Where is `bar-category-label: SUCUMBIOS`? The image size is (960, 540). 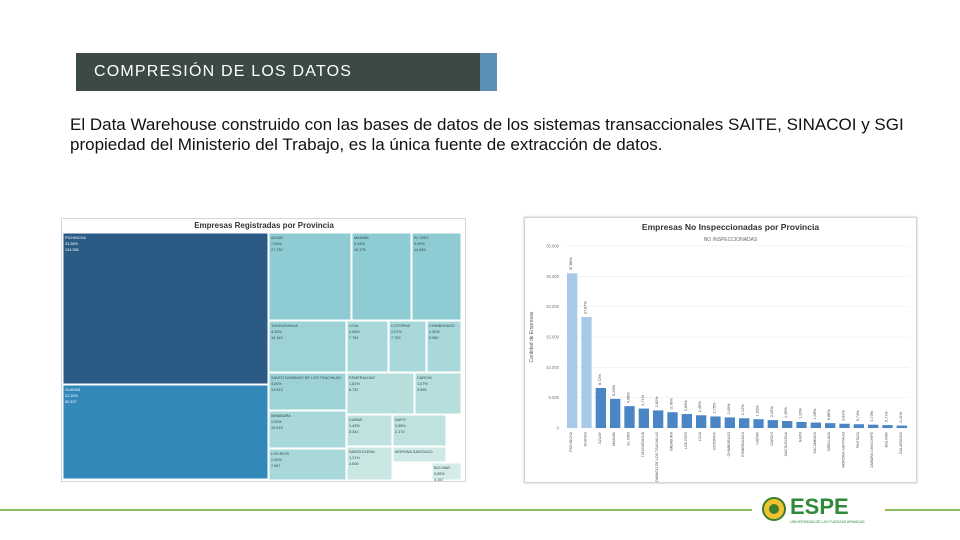 bar-category-label: SUCUMBIOS is located at coordinates (815, 442).